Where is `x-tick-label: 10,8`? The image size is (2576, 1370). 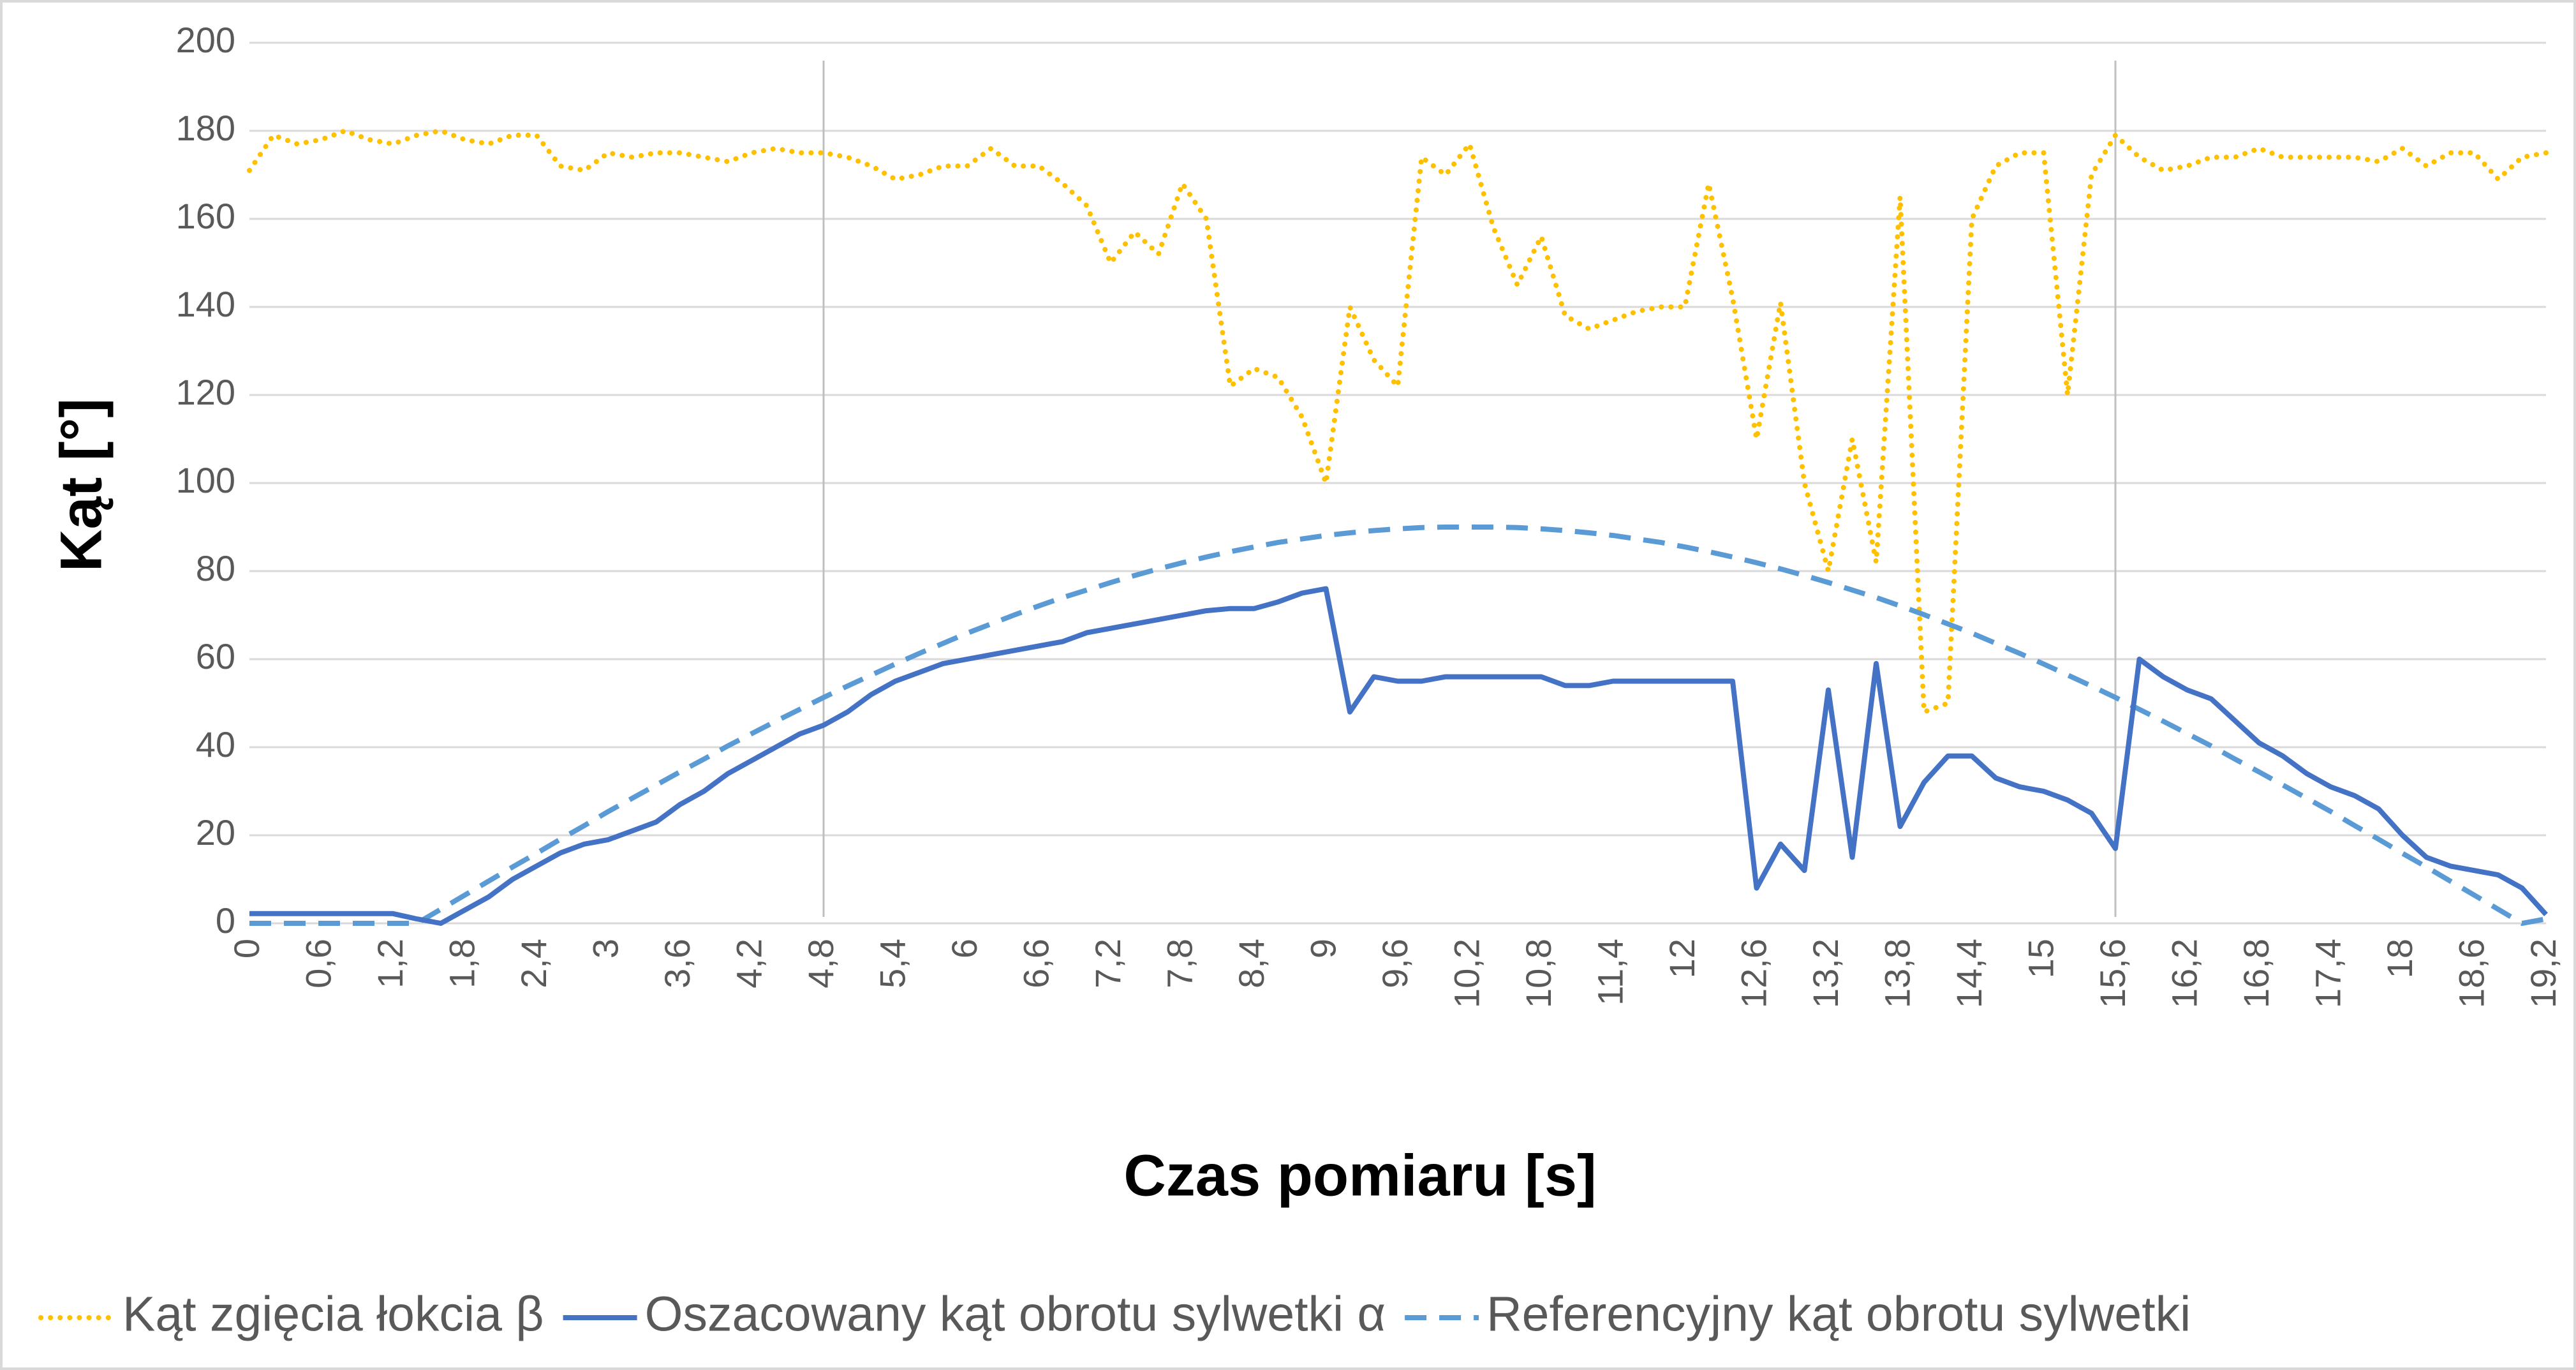
x-tick-label: 10,8 is located at coordinates (1538, 973).